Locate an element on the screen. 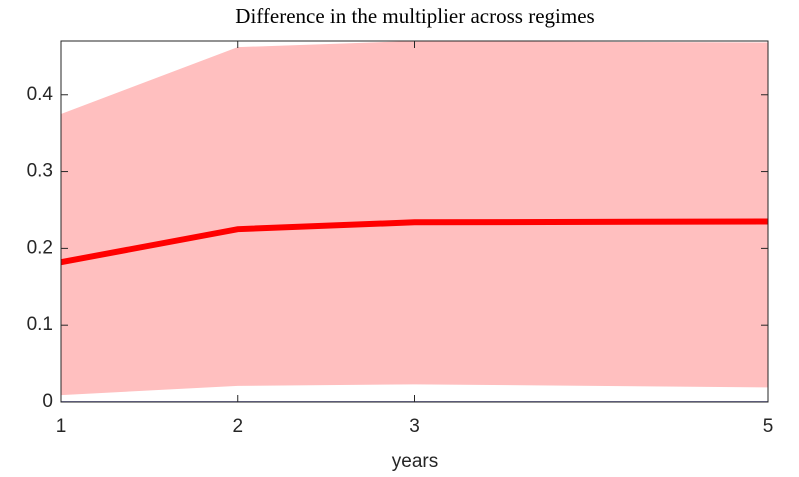  y-tick-label: 0.3 is located at coordinates (40, 171).